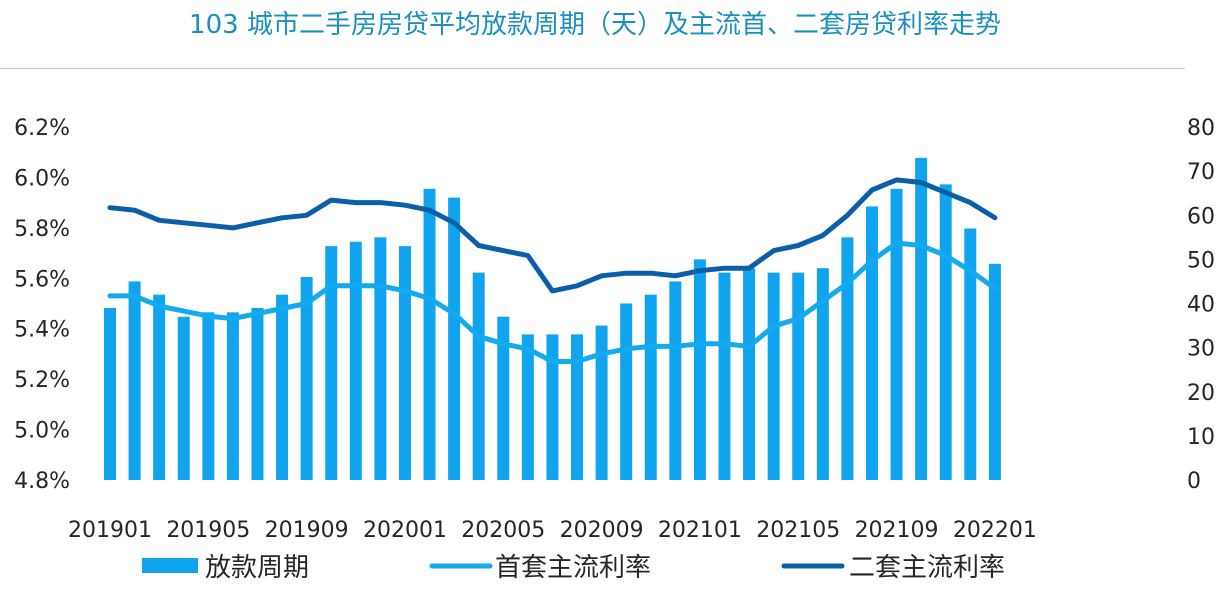 This screenshot has width=1227, height=596. I want to click on right-tick-label: 60, so click(1201, 216).